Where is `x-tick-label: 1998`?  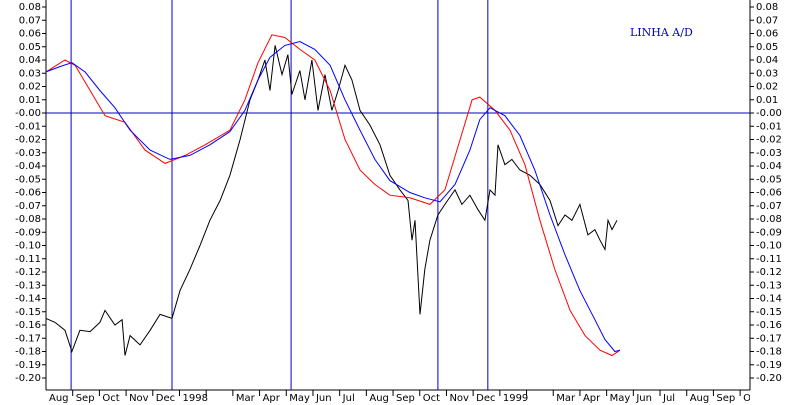 x-tick-label: 1998 is located at coordinates (194, 398).